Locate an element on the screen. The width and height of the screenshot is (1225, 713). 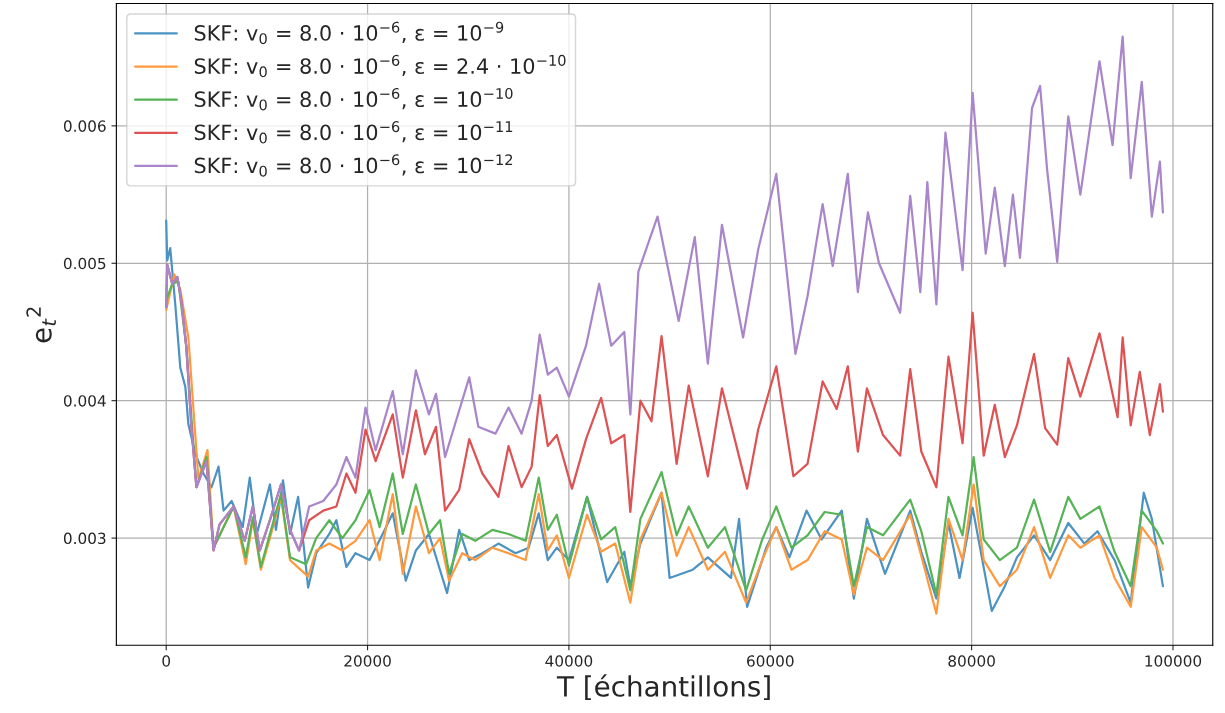
x-tick-label: 20000 is located at coordinates (367, 661).